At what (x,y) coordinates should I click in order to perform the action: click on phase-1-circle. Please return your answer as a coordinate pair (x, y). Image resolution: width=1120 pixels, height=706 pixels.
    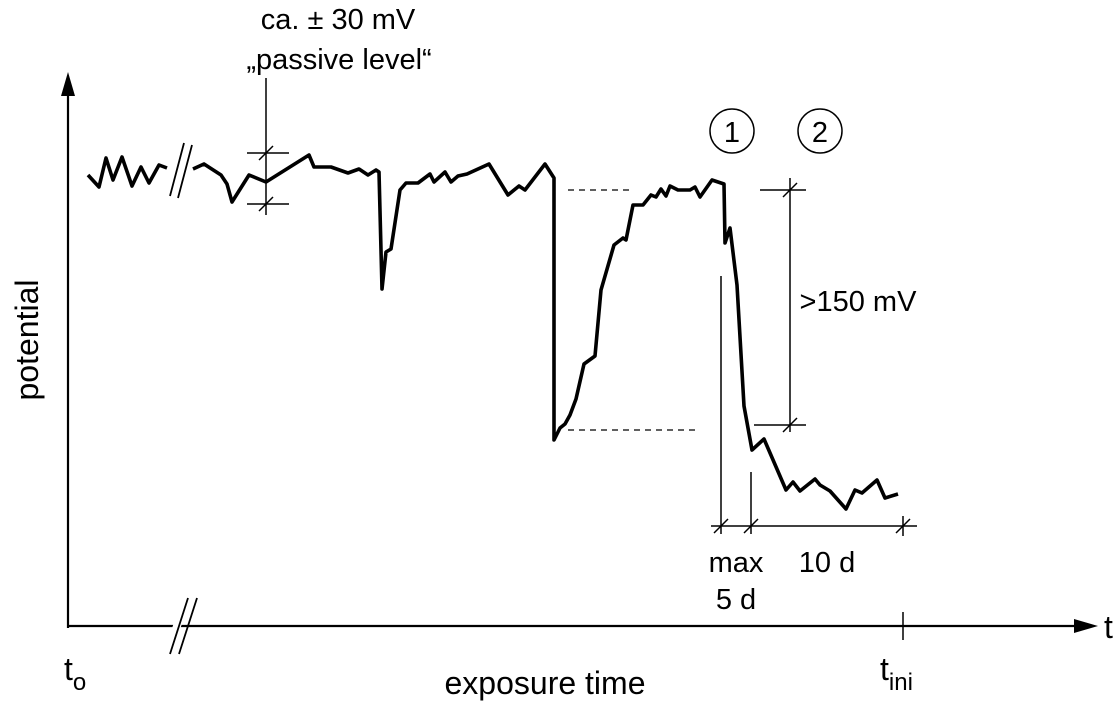
    Looking at the image, I should click on (732, 131).